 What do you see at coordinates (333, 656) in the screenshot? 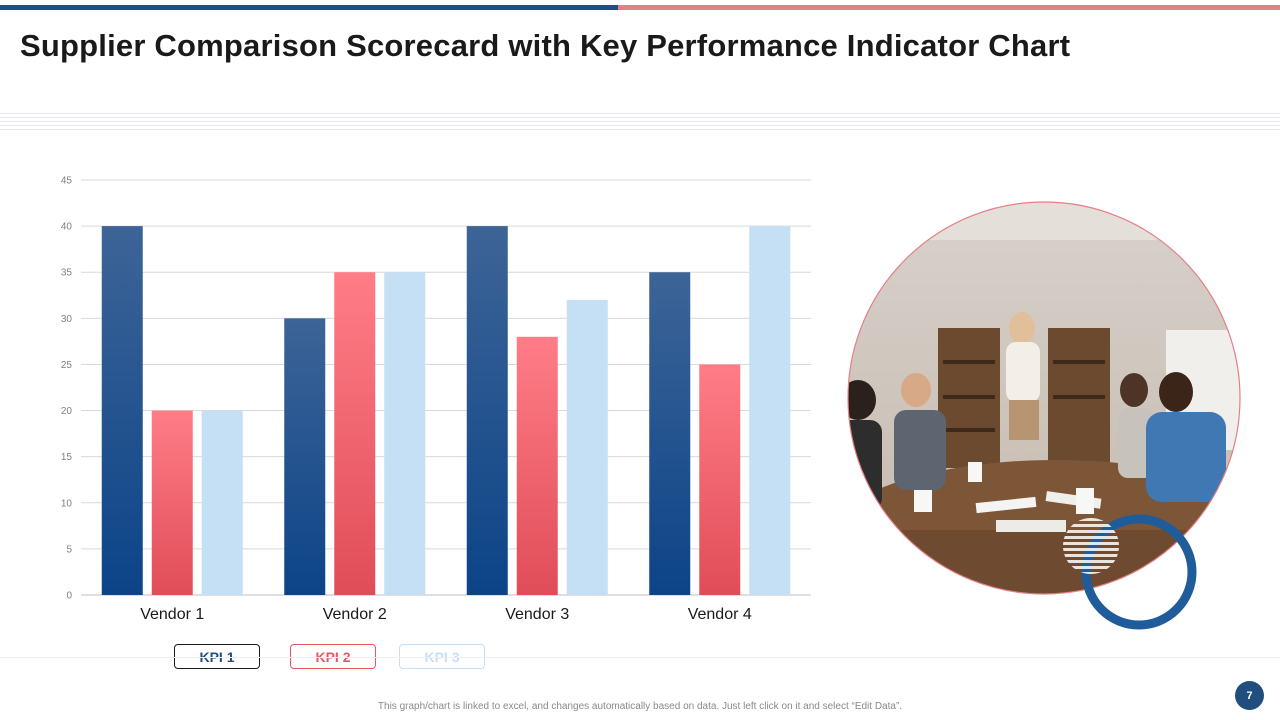
I see `legend-kpi-2: KPI 2` at bounding box center [333, 656].